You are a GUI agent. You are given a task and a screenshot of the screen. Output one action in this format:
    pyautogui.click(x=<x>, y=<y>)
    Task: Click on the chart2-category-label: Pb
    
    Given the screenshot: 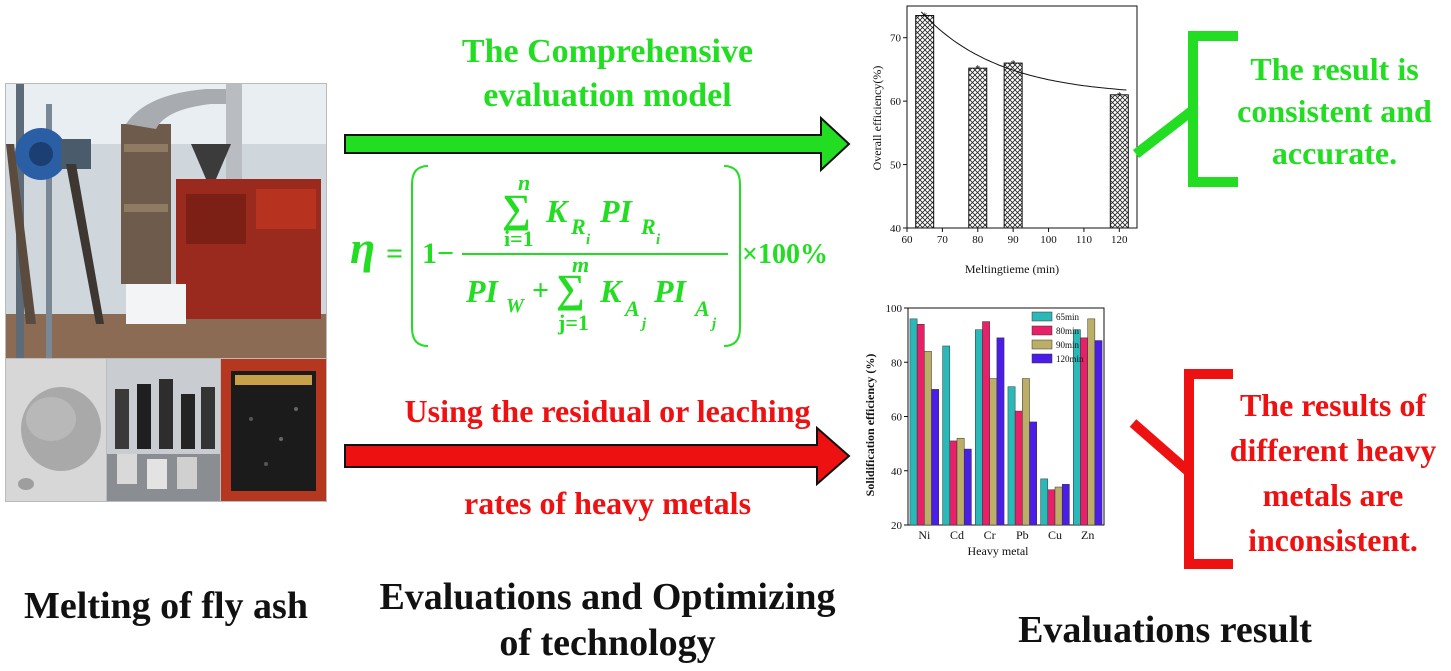 What is the action you would take?
    pyautogui.click(x=1022, y=535)
    